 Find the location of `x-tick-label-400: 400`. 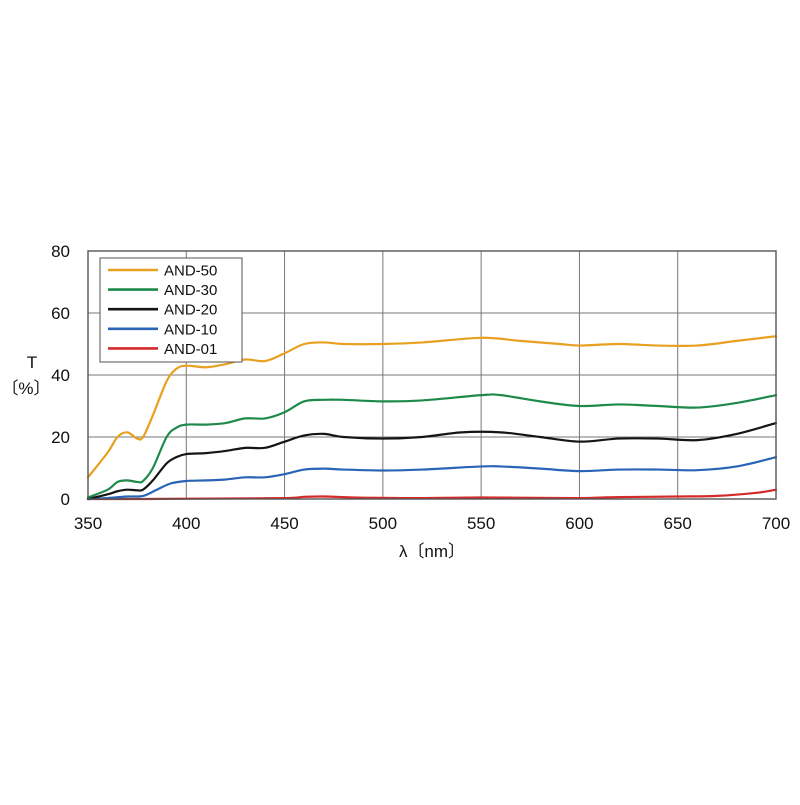

x-tick-label-400: 400 is located at coordinates (186, 523).